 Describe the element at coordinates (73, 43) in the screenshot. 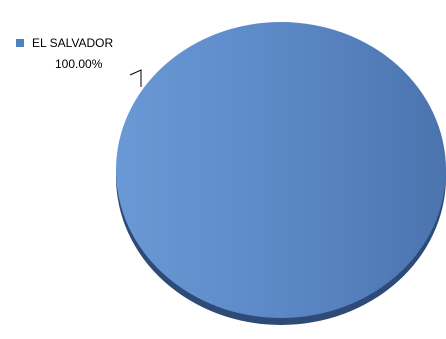

I see `legend-label: EL SALVADOR` at that location.